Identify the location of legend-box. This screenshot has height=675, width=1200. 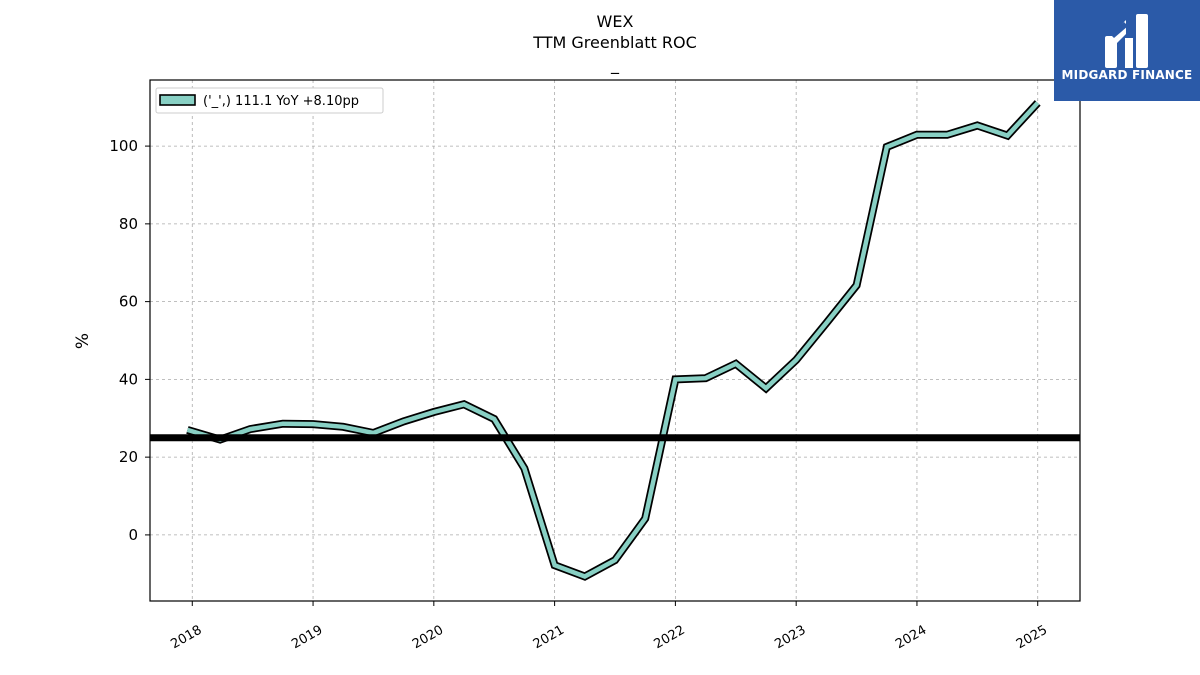
(269, 100).